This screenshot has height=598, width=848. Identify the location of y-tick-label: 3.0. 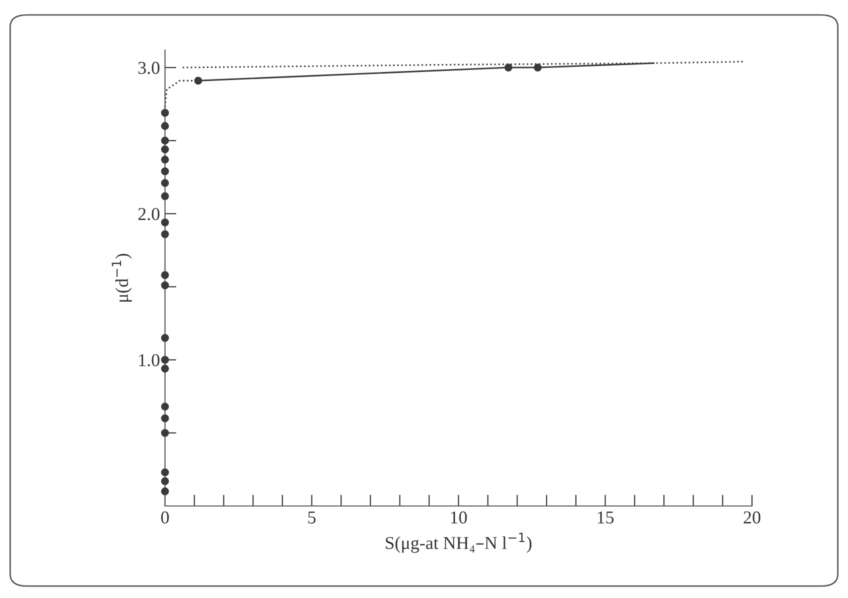
(149, 68).